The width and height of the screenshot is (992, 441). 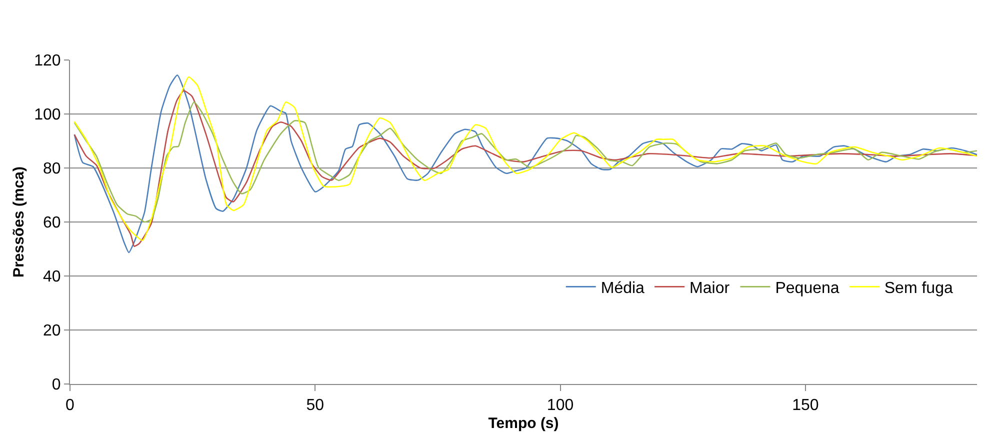 What do you see at coordinates (807, 288) in the screenshot?
I see `legend-label: Pequena` at bounding box center [807, 288].